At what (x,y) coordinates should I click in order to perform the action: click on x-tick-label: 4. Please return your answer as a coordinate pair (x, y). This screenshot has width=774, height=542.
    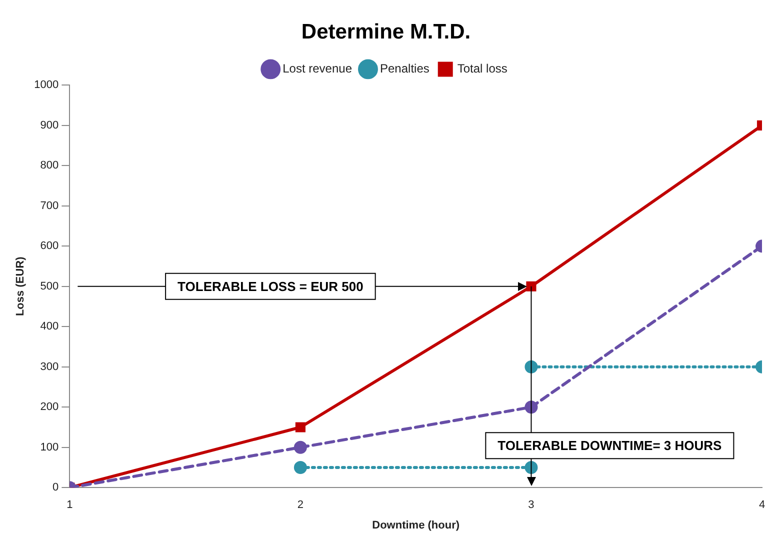
    Looking at the image, I should click on (762, 505).